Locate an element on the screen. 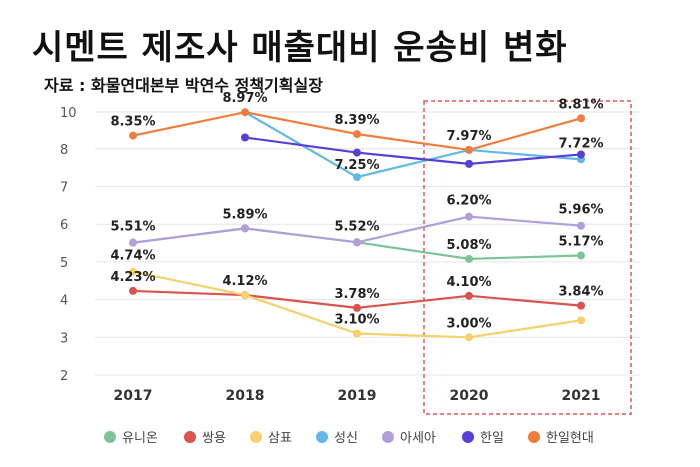  x-tick-label: 2021 is located at coordinates (581, 396).